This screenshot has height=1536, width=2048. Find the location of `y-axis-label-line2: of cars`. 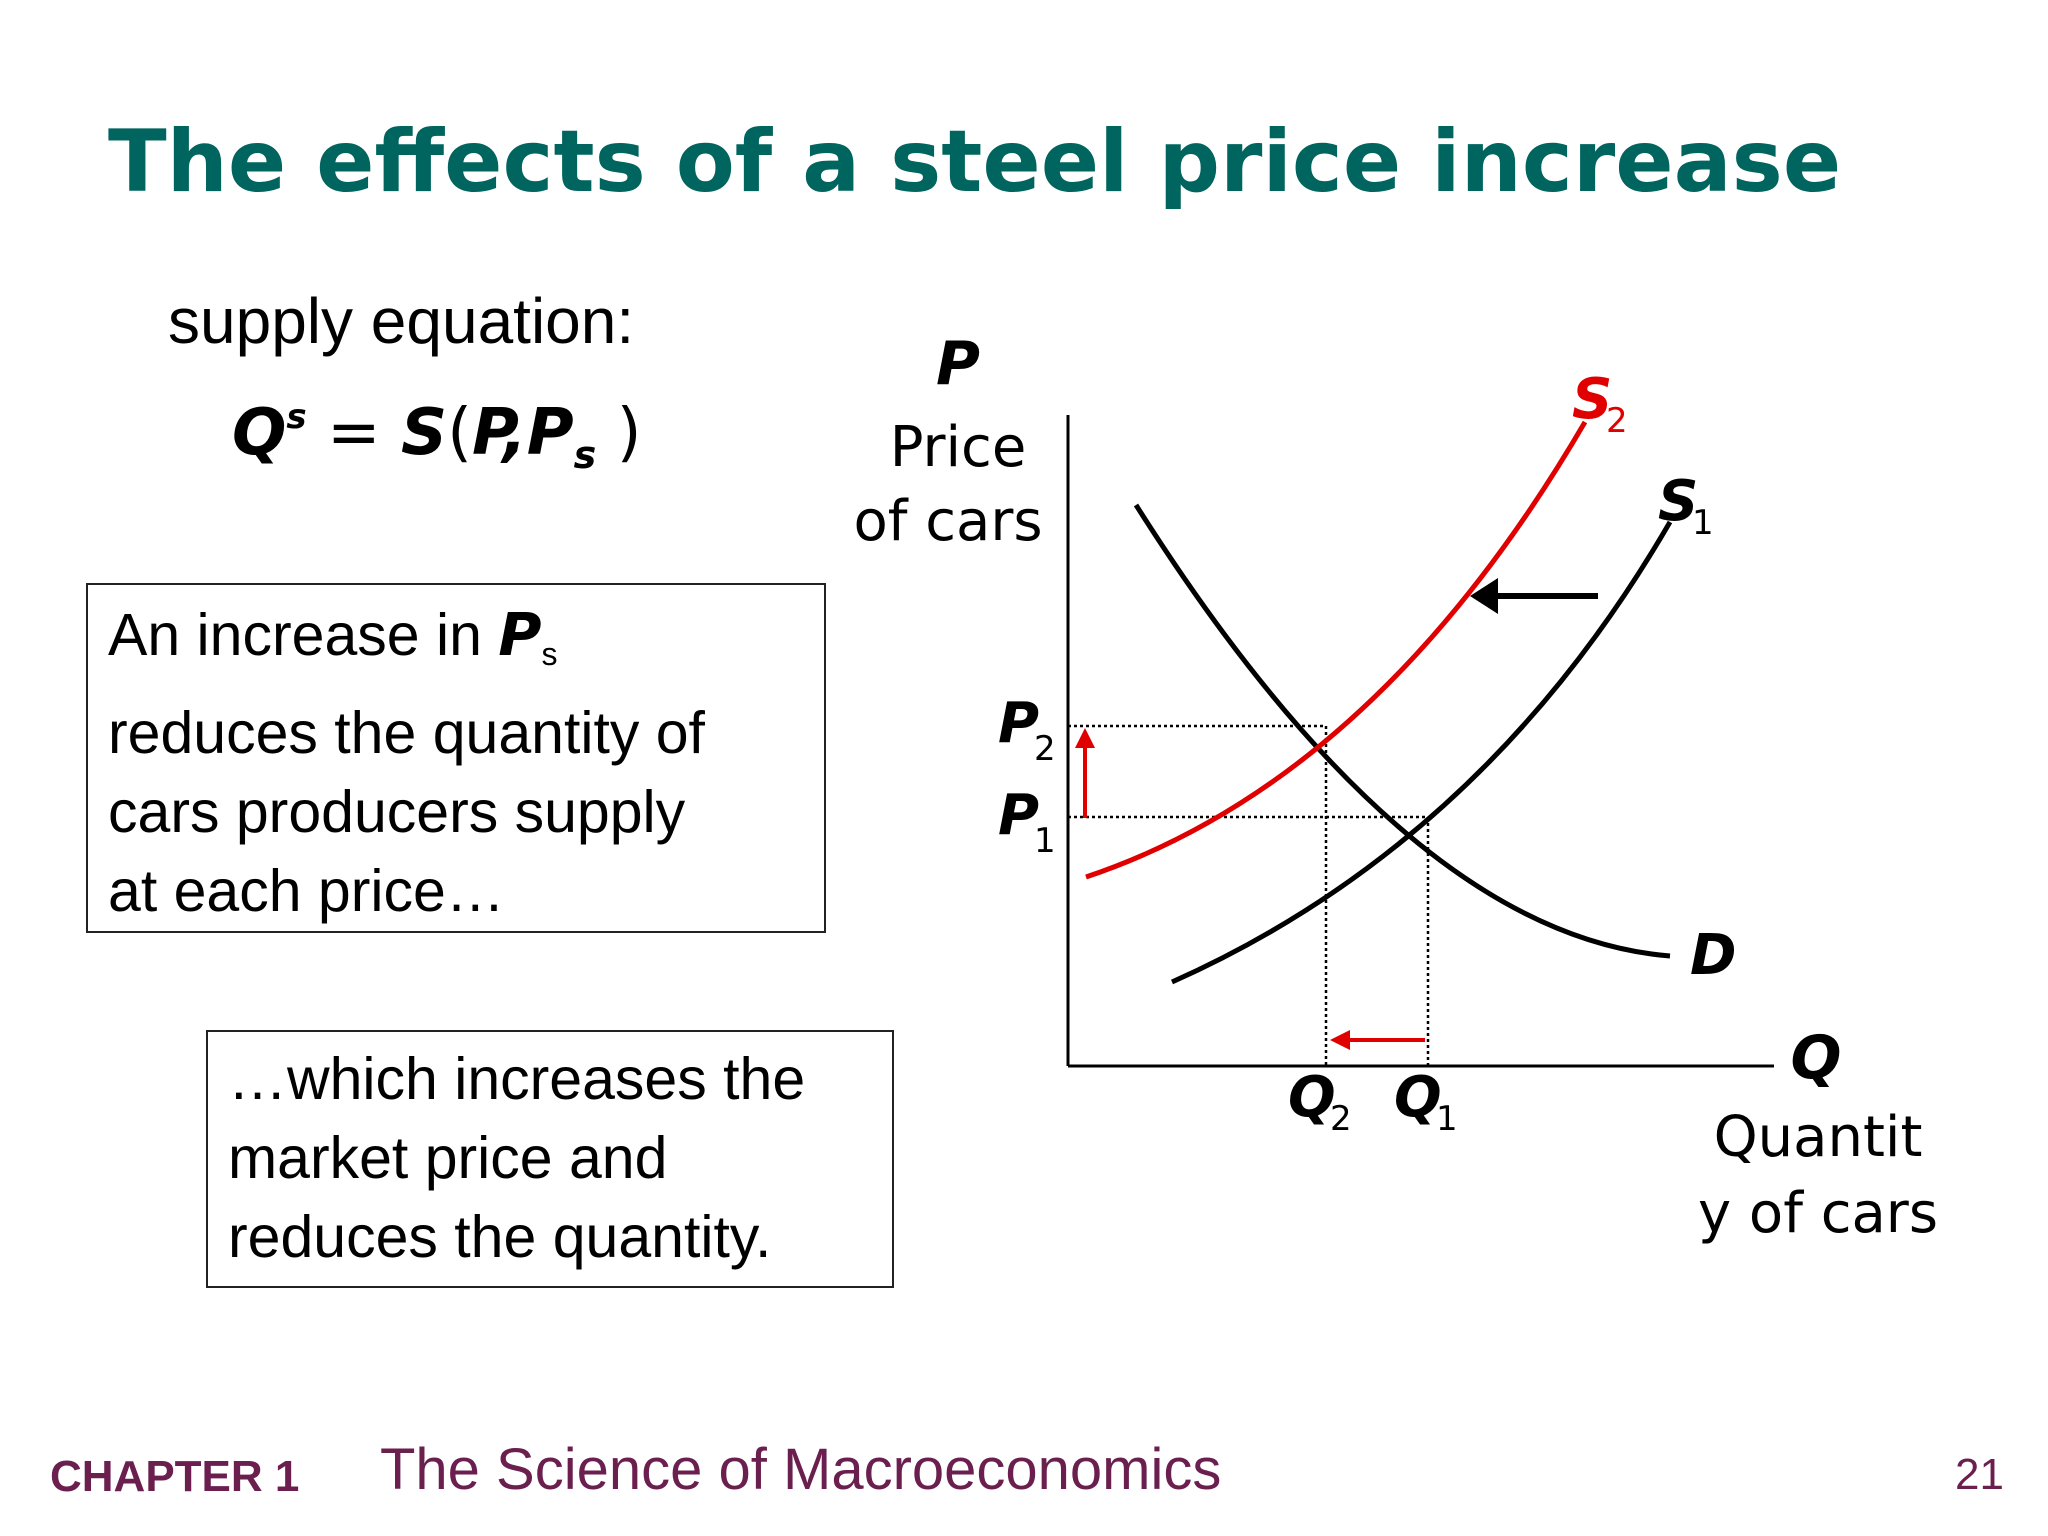

y-axis-label-line2: of cars is located at coordinates (947, 521).